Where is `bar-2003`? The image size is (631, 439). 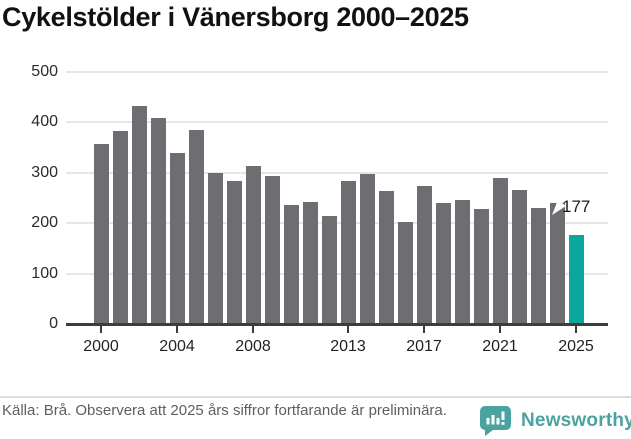
bar-2003 is located at coordinates (158, 220).